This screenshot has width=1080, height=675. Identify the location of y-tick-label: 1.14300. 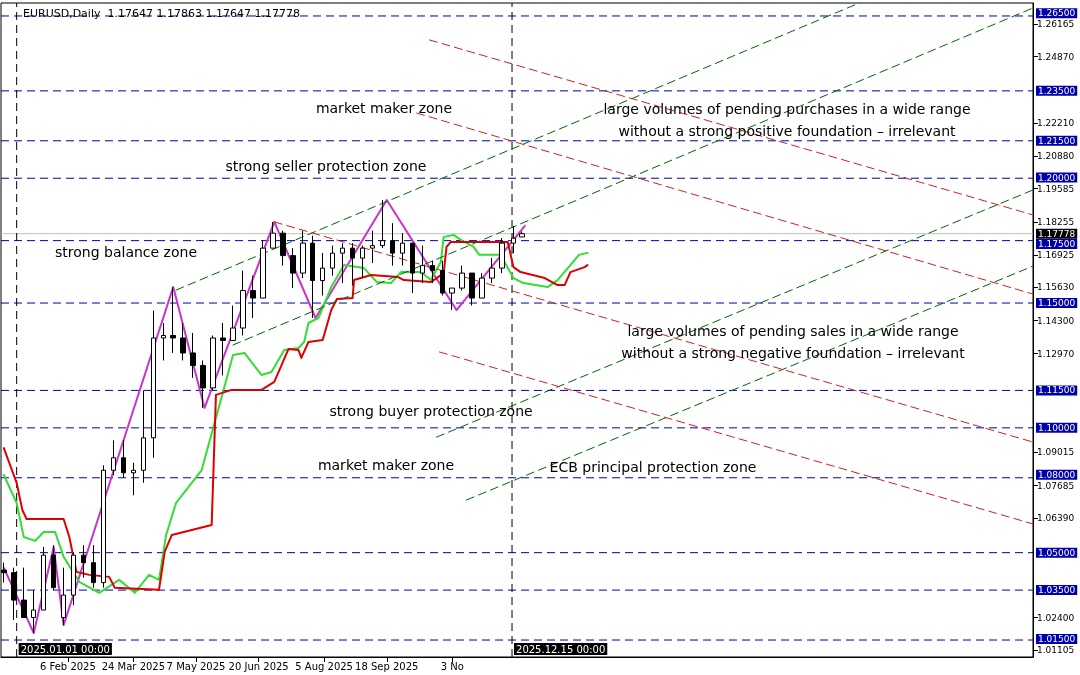
(1056, 320).